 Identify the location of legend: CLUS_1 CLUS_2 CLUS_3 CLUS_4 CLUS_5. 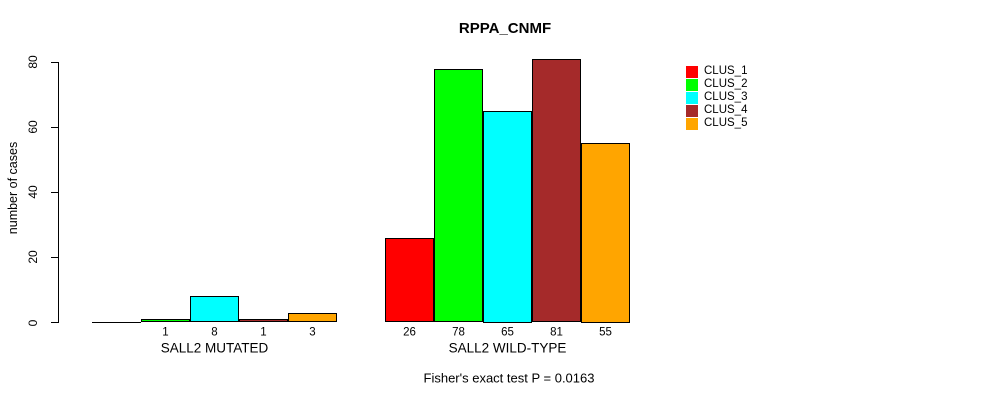
(716, 97).